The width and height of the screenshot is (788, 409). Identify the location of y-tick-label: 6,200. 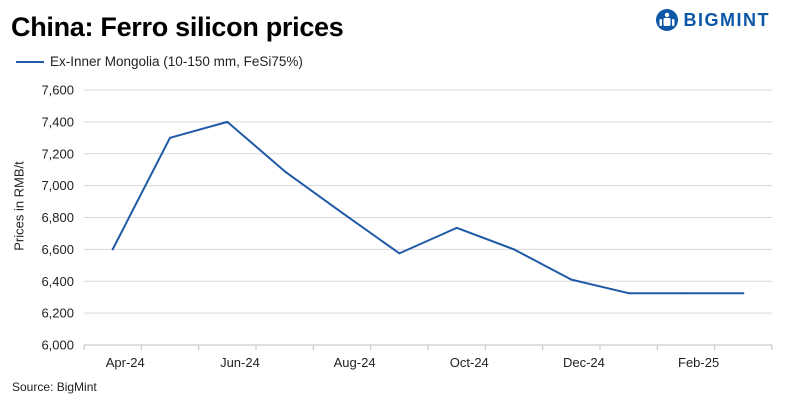
(57, 313).